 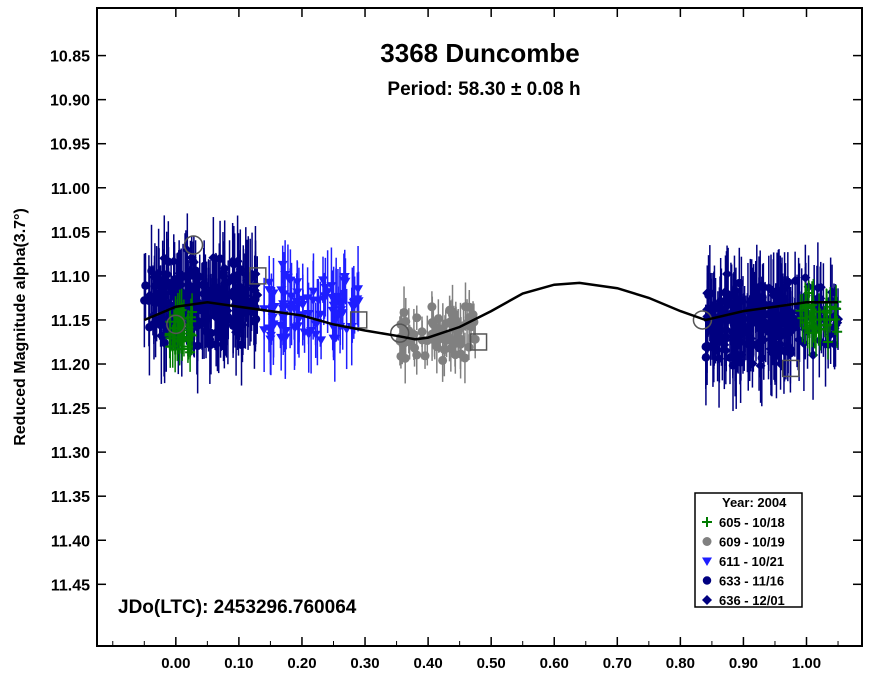 I want to click on legend-entry: 636 - 12/01, so click(x=752, y=600).